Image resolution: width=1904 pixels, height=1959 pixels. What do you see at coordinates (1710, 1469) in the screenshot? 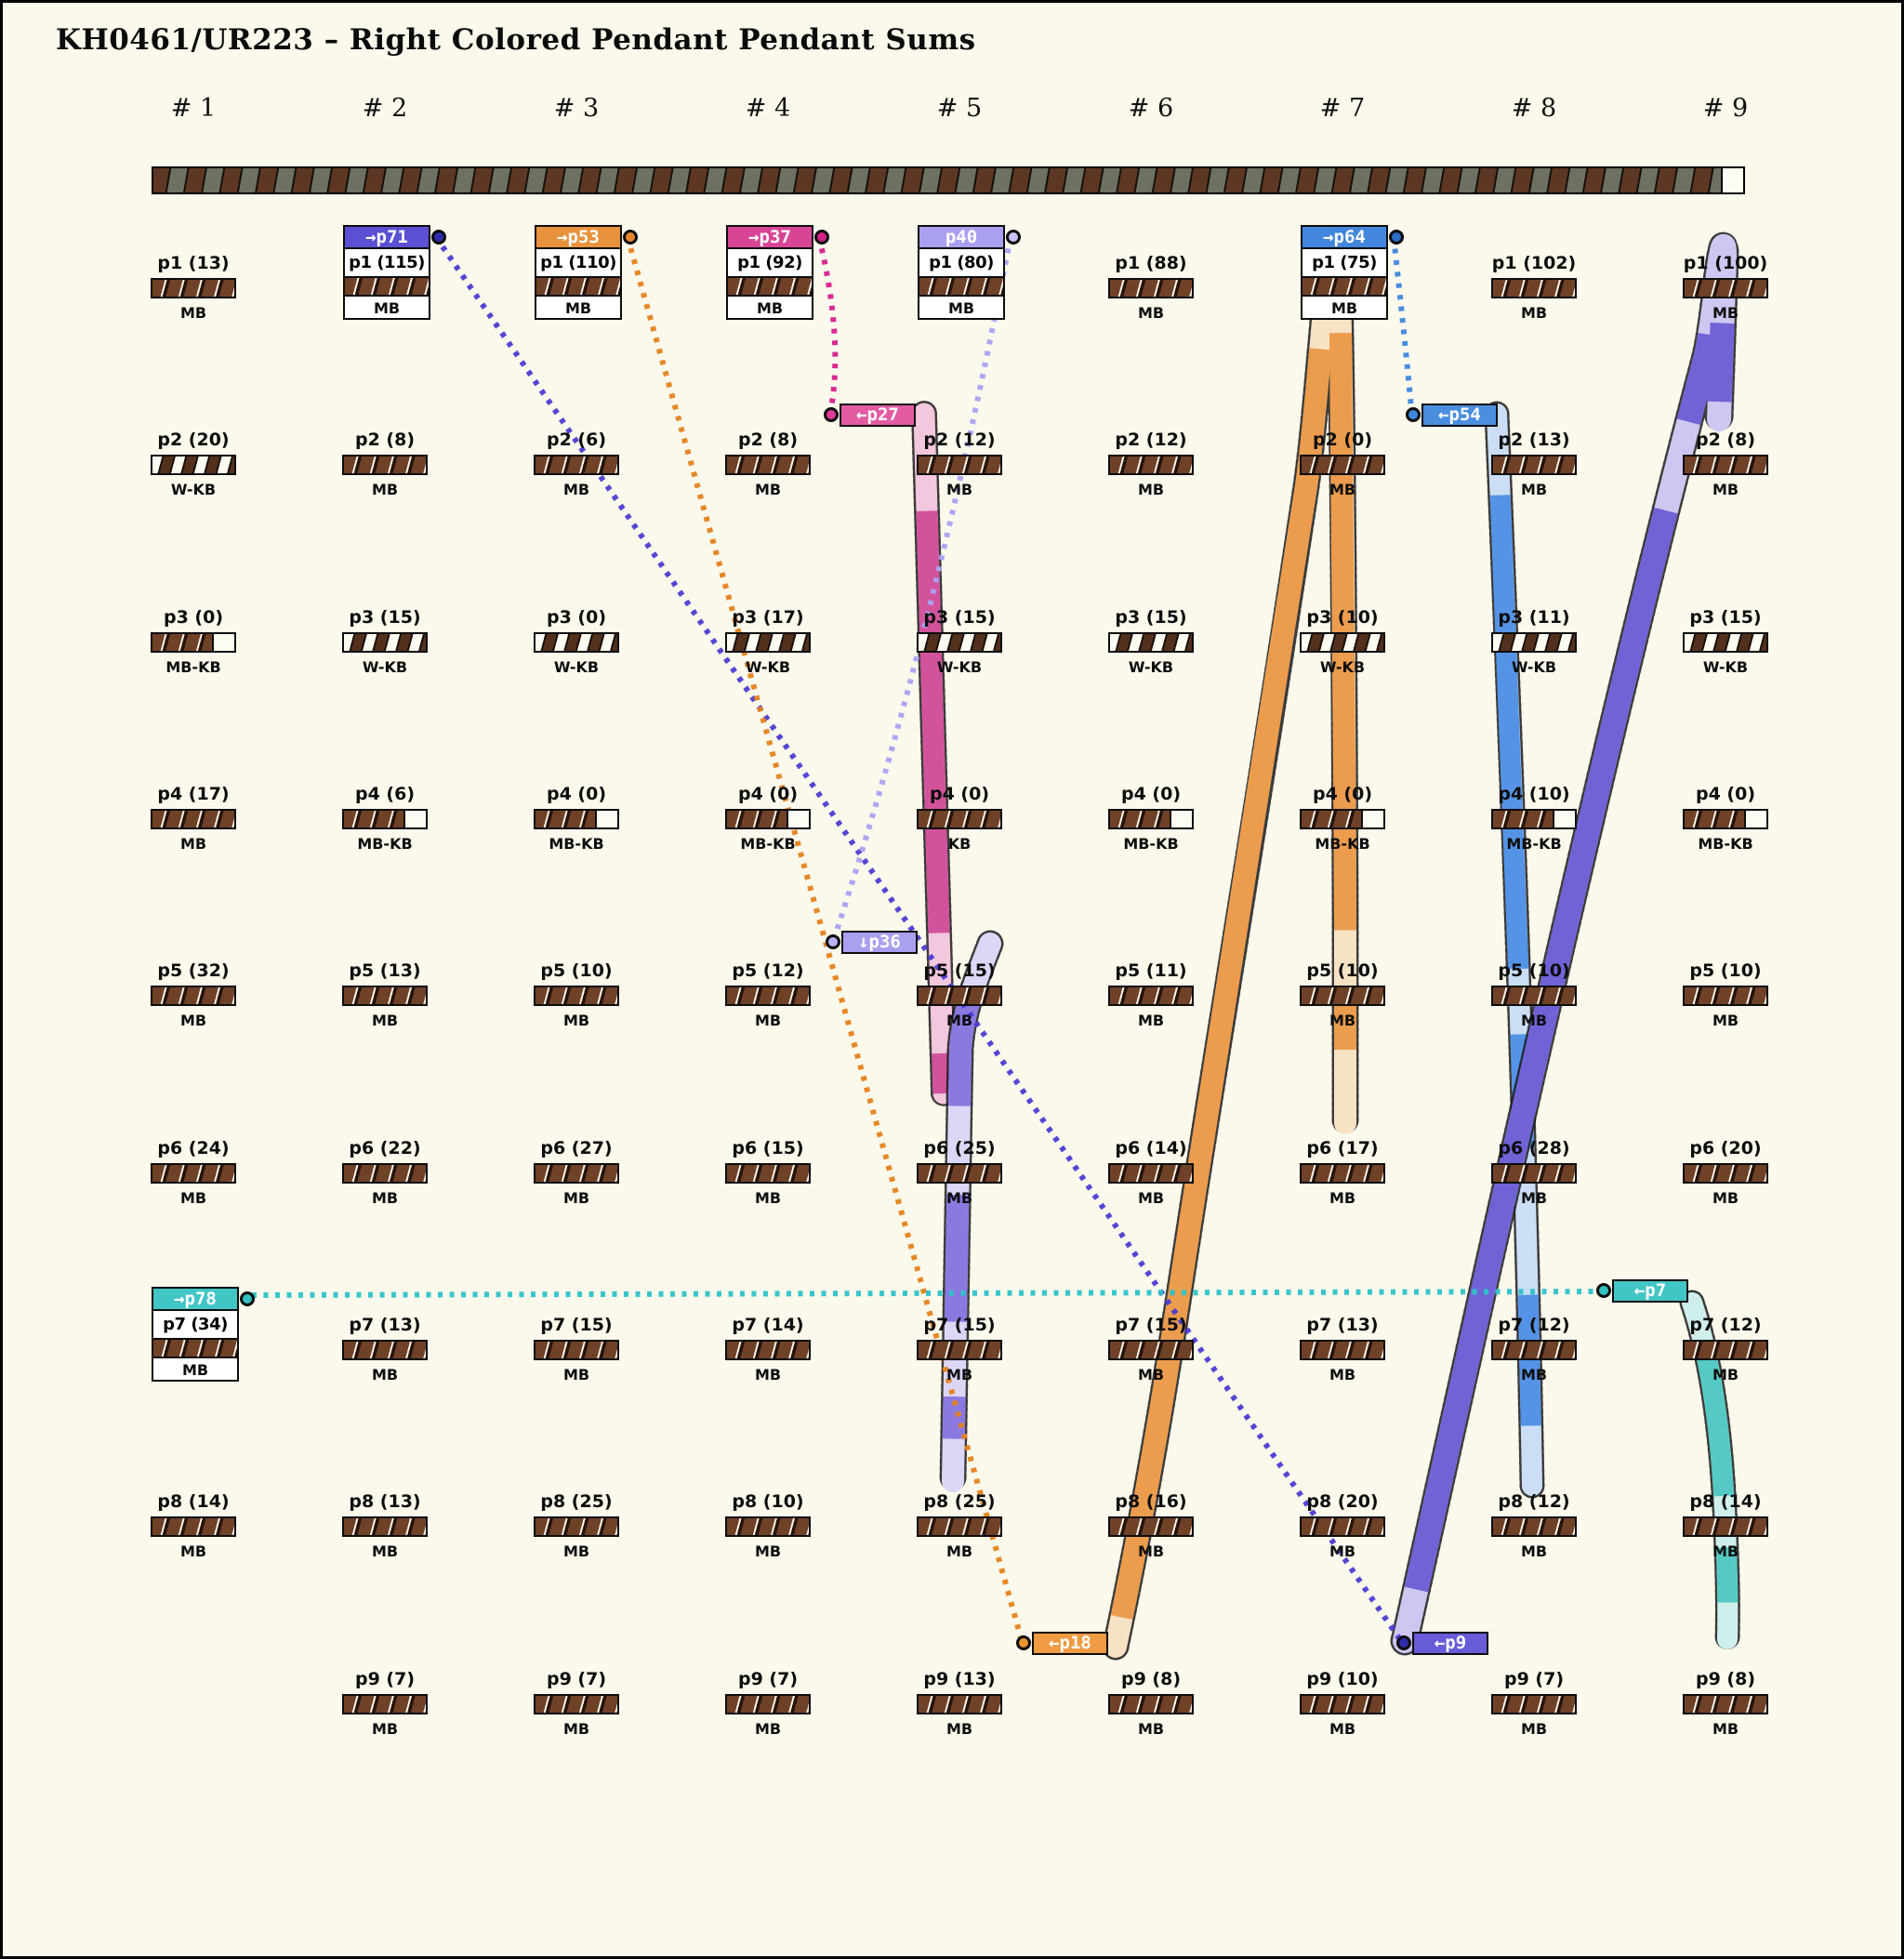
I see `r-p7-solid` at bounding box center [1710, 1469].